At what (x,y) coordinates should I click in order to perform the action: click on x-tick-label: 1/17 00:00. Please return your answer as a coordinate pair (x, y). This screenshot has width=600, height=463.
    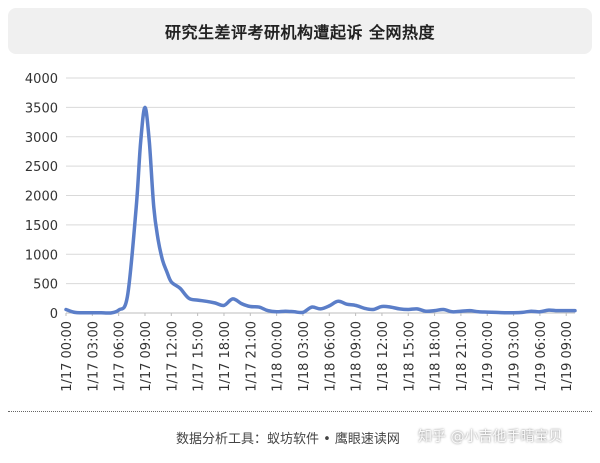
    Looking at the image, I should click on (67, 356).